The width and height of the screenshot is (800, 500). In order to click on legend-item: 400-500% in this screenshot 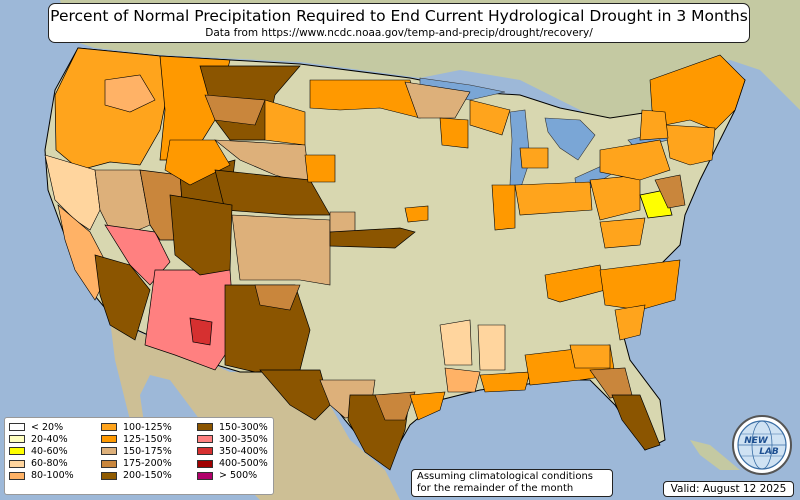, I will do `click(232, 464)`.